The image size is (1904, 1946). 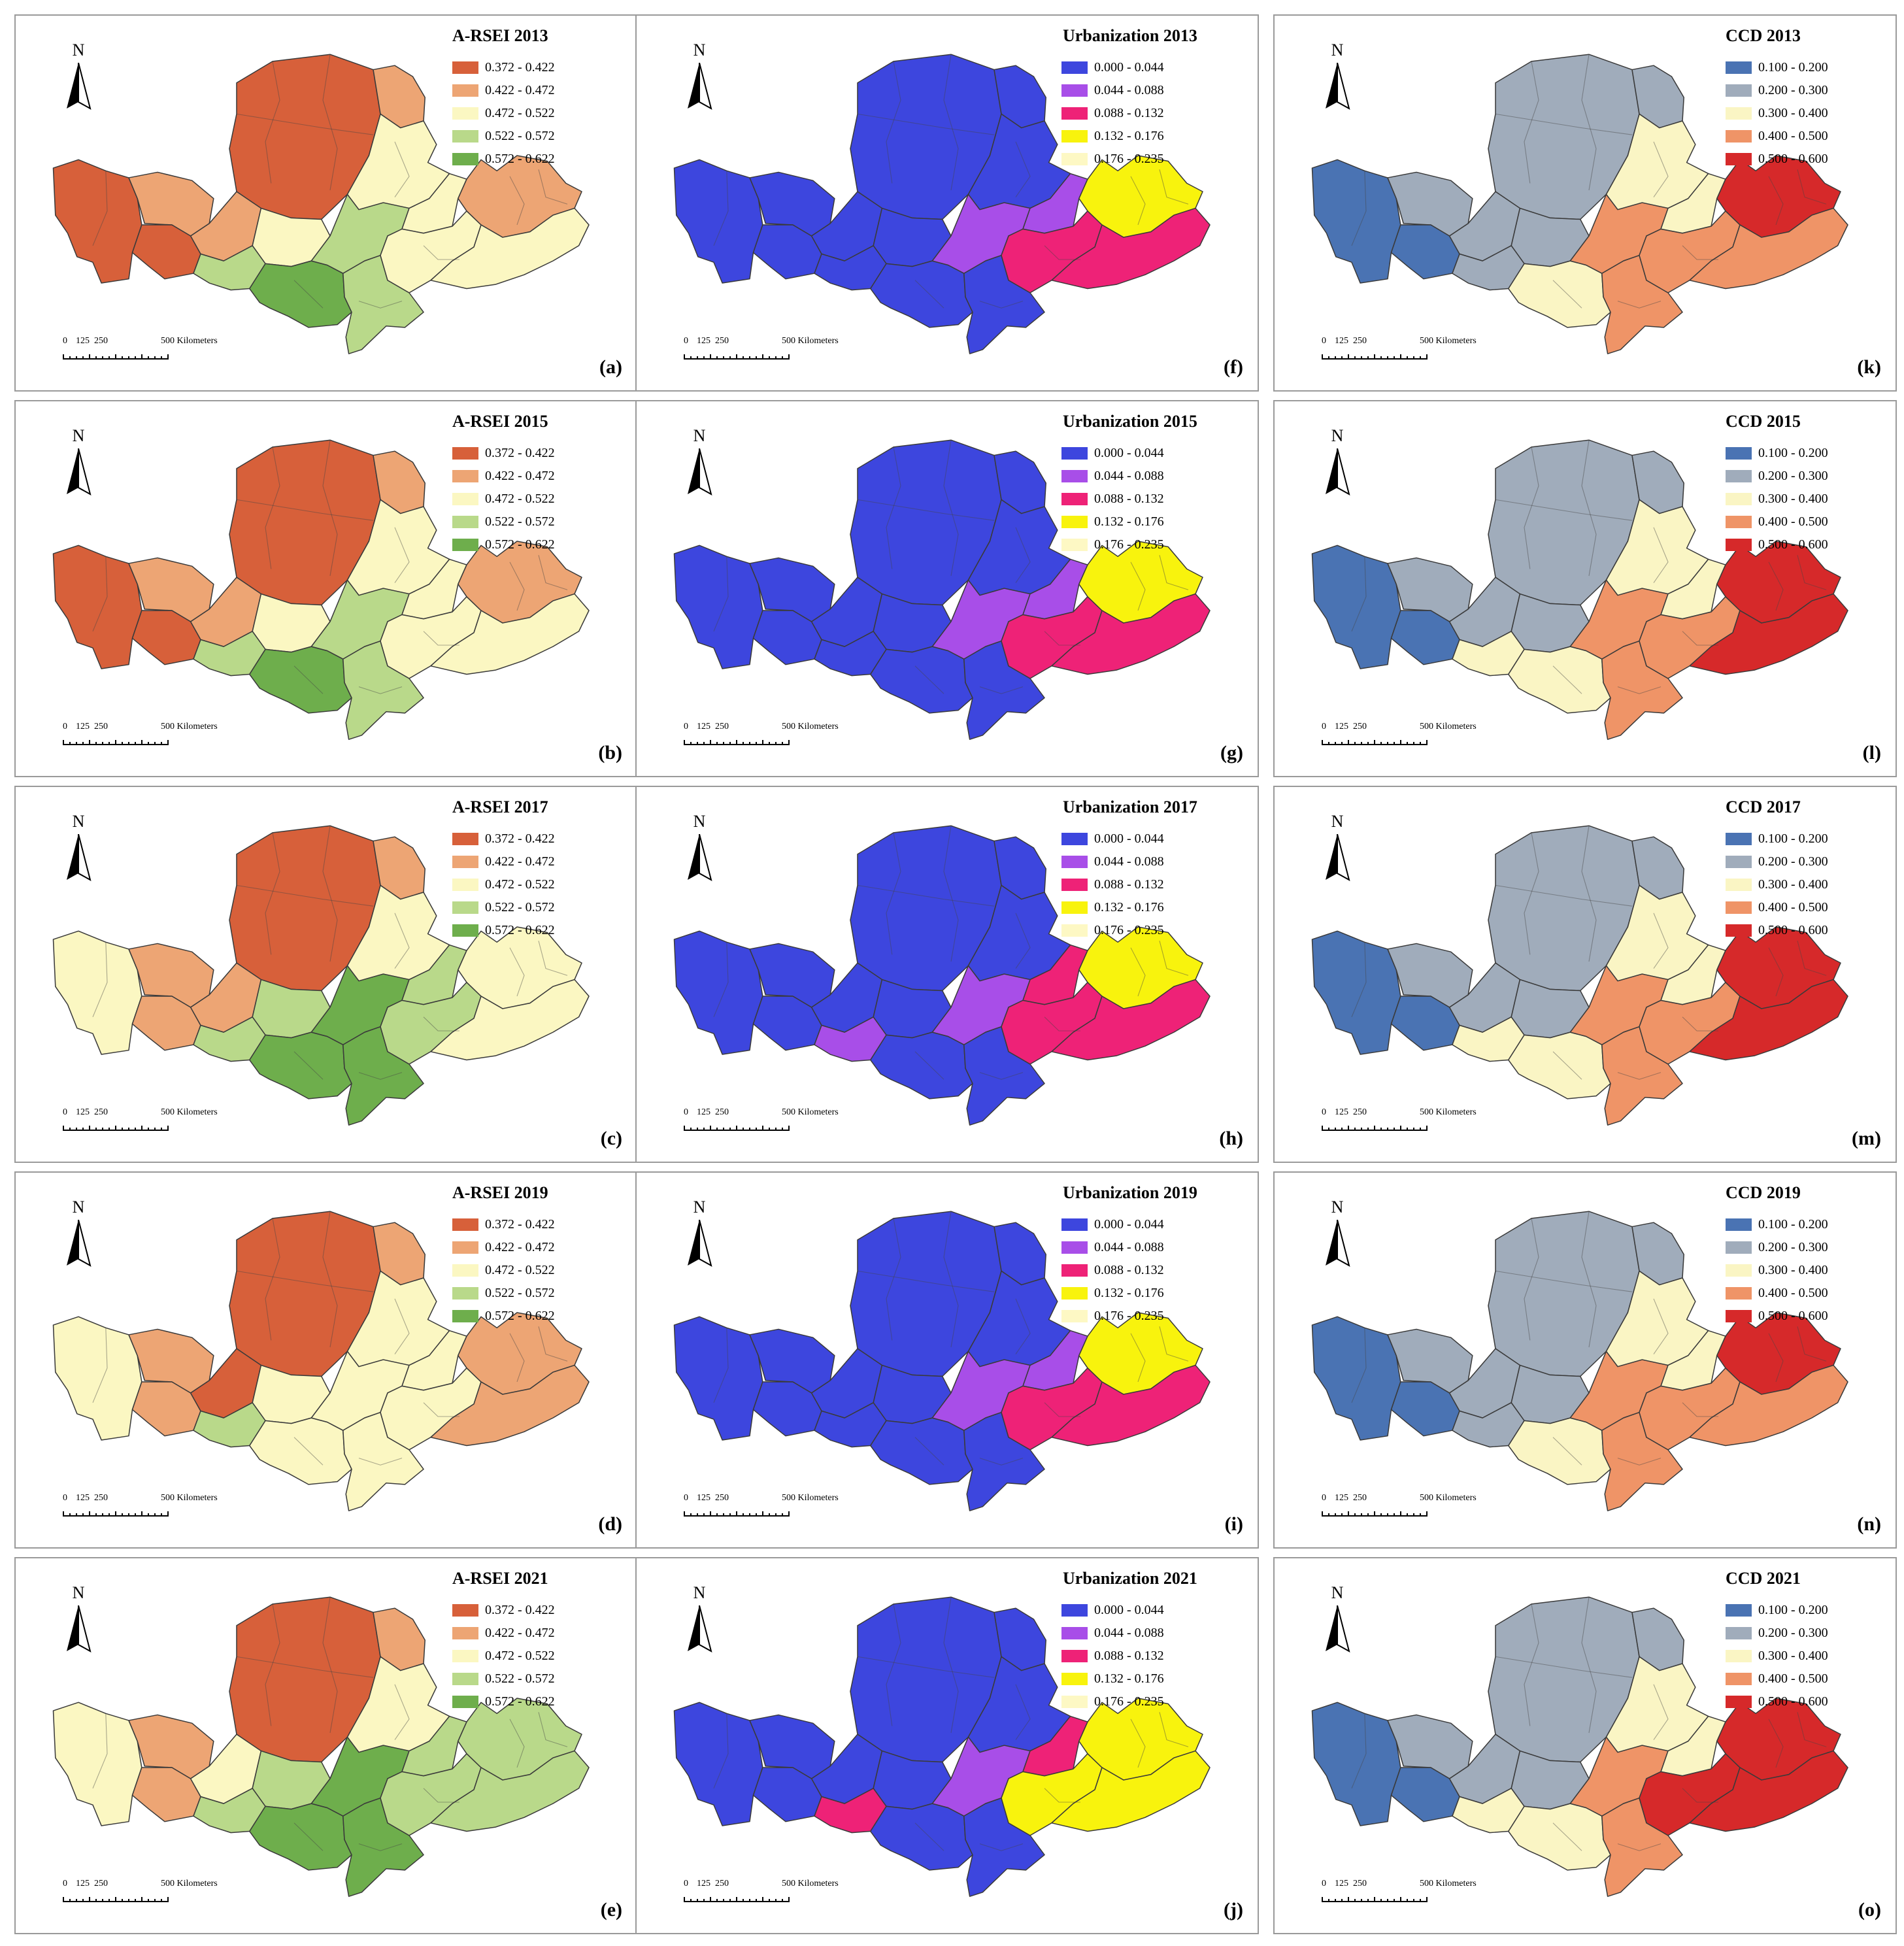 I want to click on scale-tick-label: 0, so click(x=1324, y=1498).